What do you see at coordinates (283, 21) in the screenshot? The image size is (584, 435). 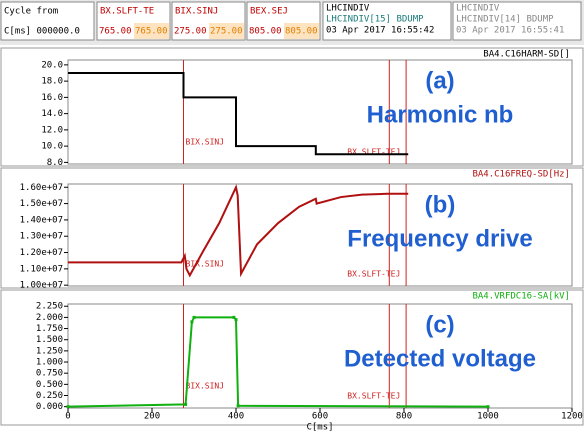 I see `event-box` at bounding box center [283, 21].